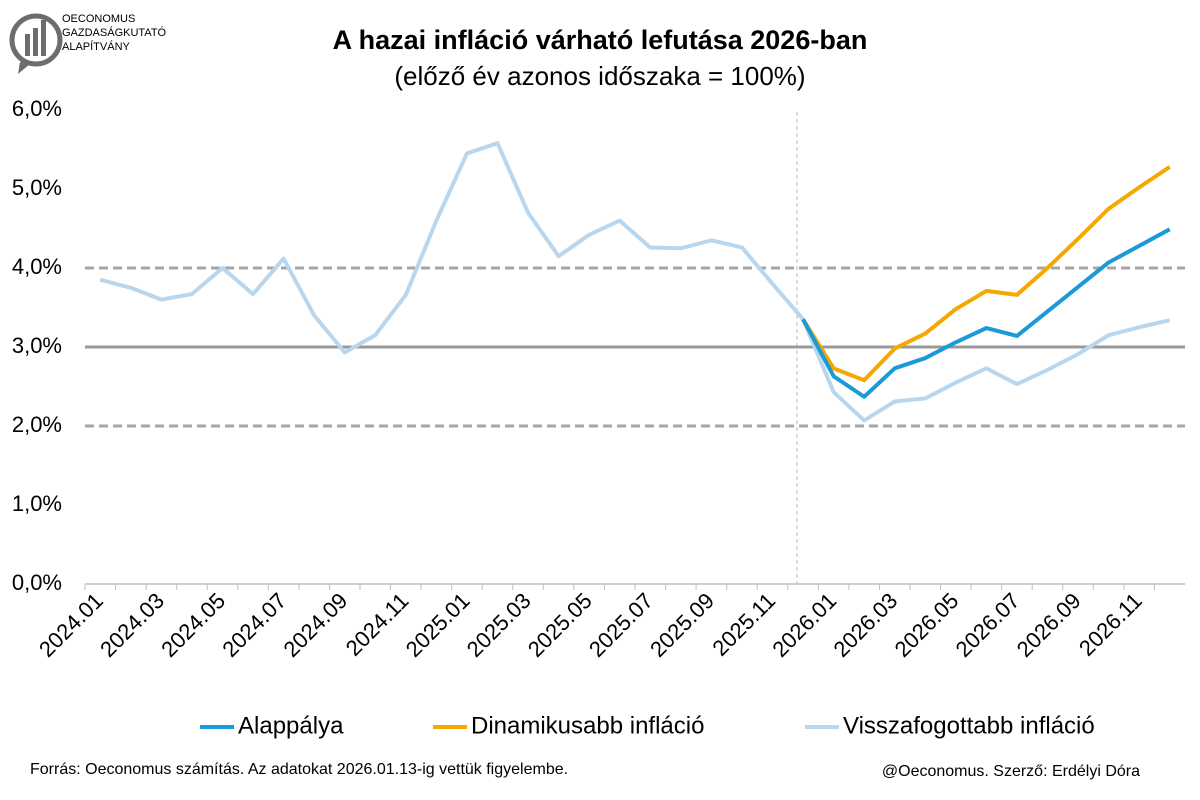 The image size is (1200, 800). What do you see at coordinates (438, 625) in the screenshot?
I see `x-tick-label: 2025.01` at bounding box center [438, 625].